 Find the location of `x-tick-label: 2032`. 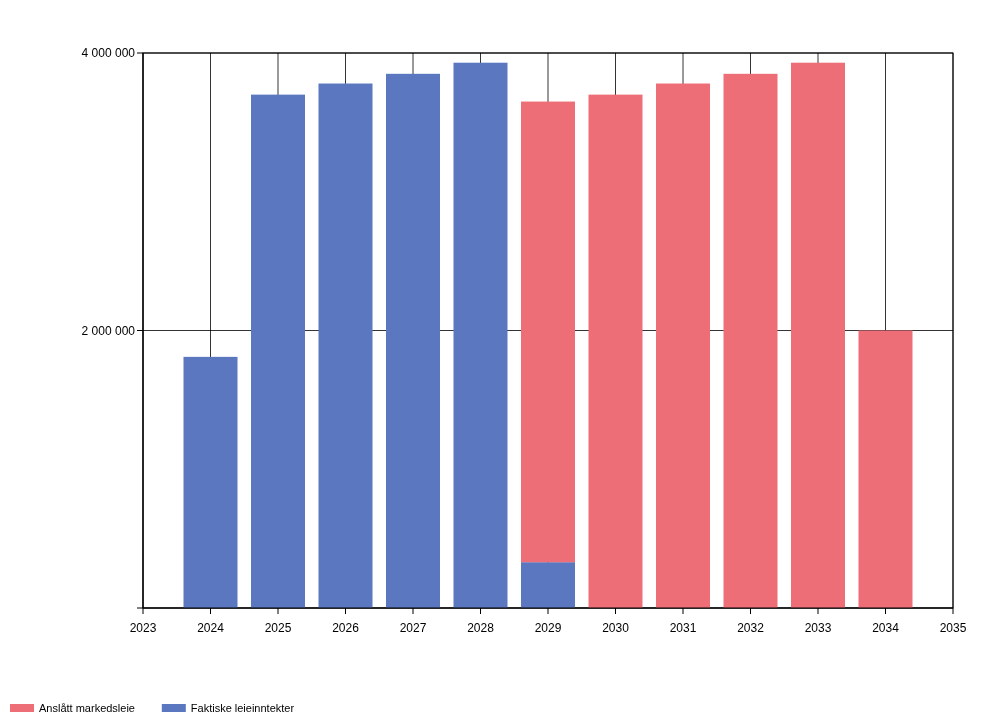

x-tick-label: 2032 is located at coordinates (751, 628).